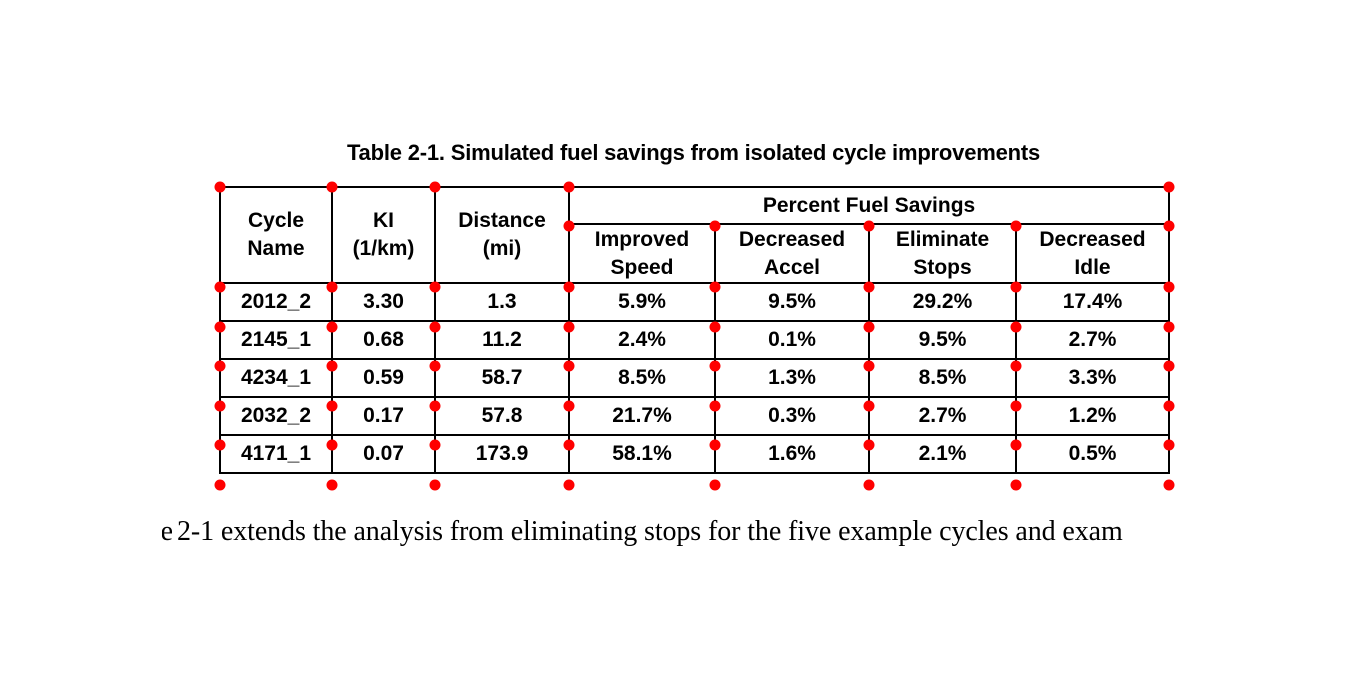 This screenshot has width=1366, height=674. What do you see at coordinates (1092, 253) in the screenshot?
I see `header-cell-decreased-idle: Decreased Idle` at bounding box center [1092, 253].